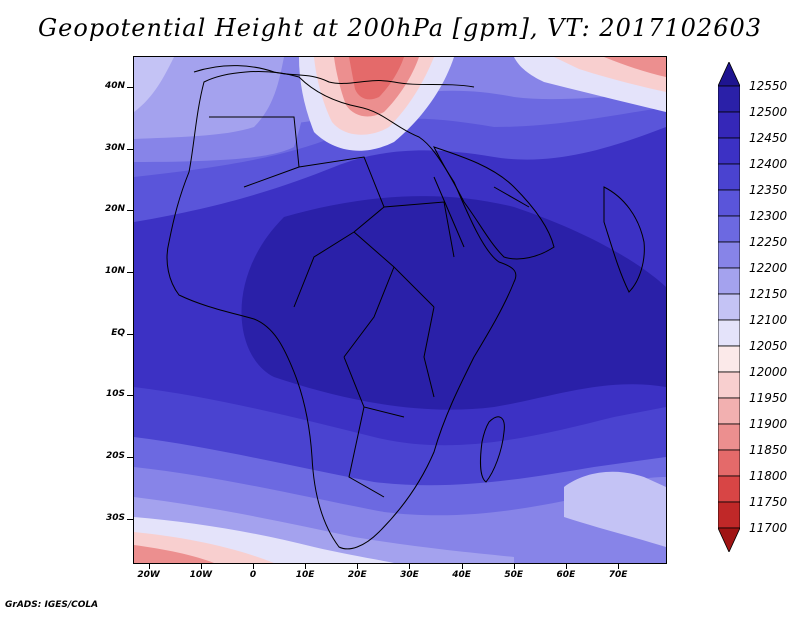 The image size is (800, 618). Describe the element at coordinates (148, 575) in the screenshot. I see `lon-label-20w: 20W` at that location.